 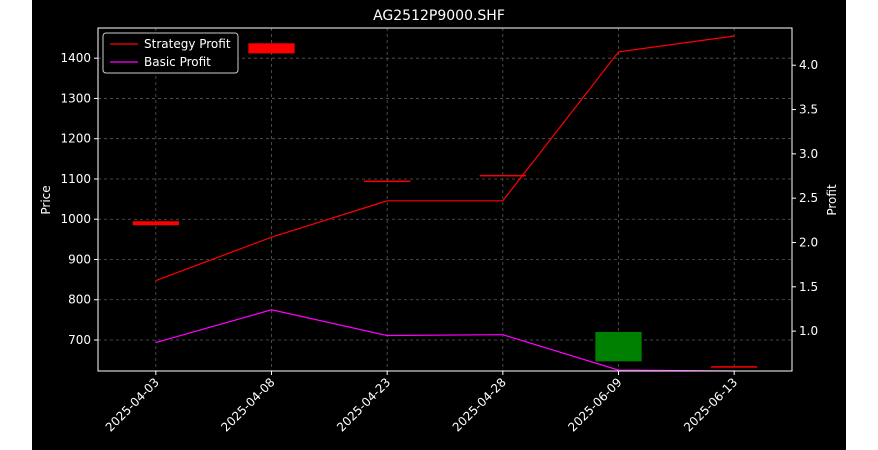 What do you see at coordinates (808, 110) in the screenshot?
I see `right-tick-label: 3.5` at bounding box center [808, 110].